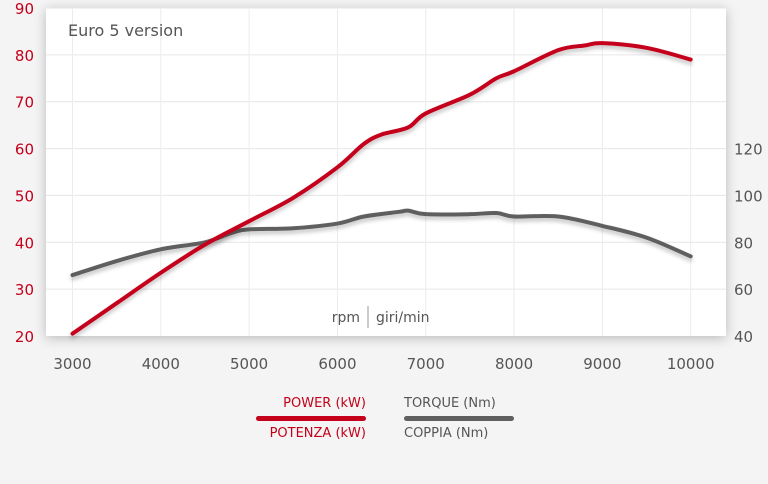 Image resolution: width=768 pixels, height=484 pixels. Describe the element at coordinates (311, 418) in the screenshot. I see `legend-power-swatch` at that location.